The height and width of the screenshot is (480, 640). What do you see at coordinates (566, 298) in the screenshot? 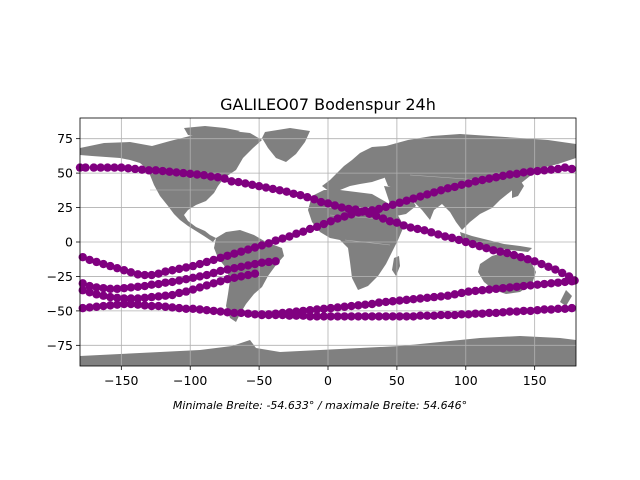
I see `new-zealand-land` at bounding box center [566, 298].